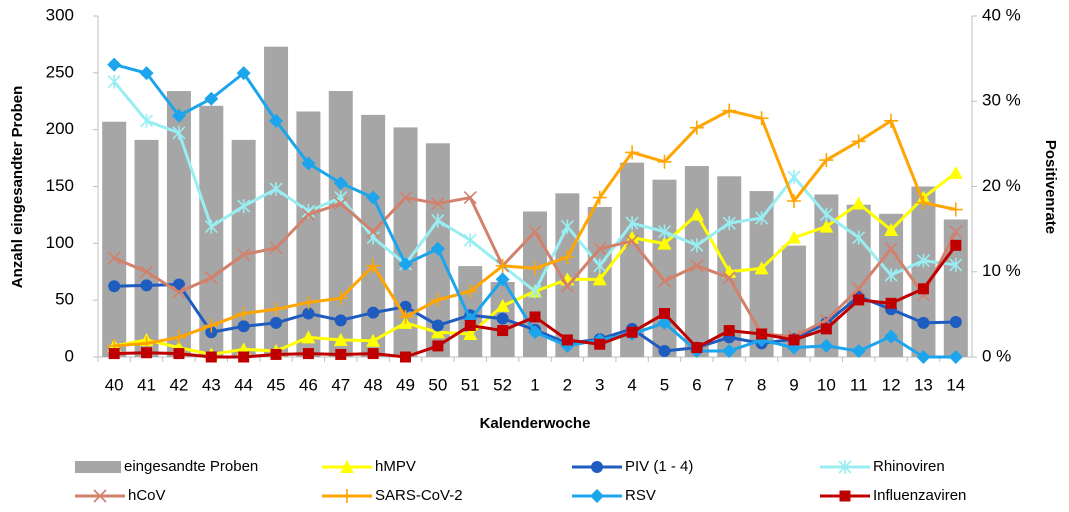 The height and width of the screenshot is (512, 1069). What do you see at coordinates (696, 384) in the screenshot?
I see `x-tick-label: 6` at bounding box center [696, 384].